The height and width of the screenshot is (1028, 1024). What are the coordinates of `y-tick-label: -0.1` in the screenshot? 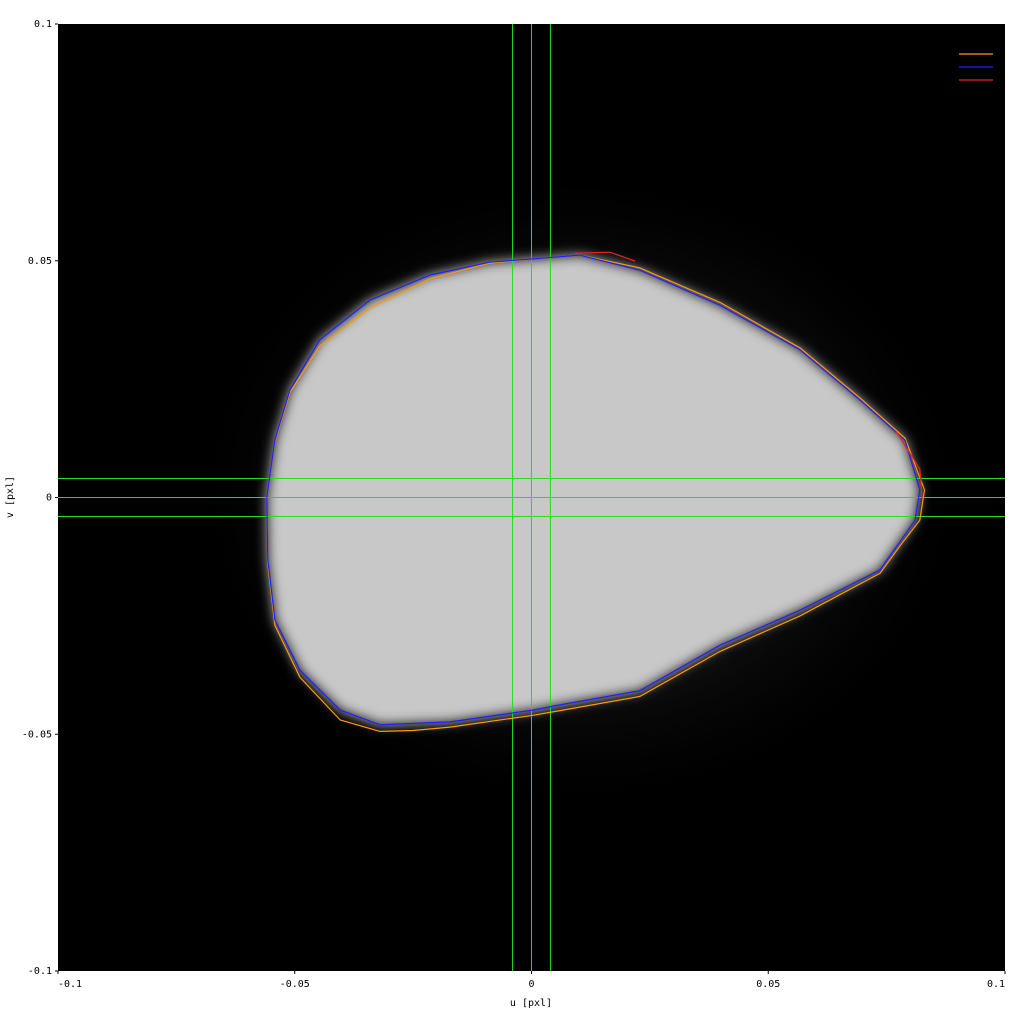 It's located at (40, 971).